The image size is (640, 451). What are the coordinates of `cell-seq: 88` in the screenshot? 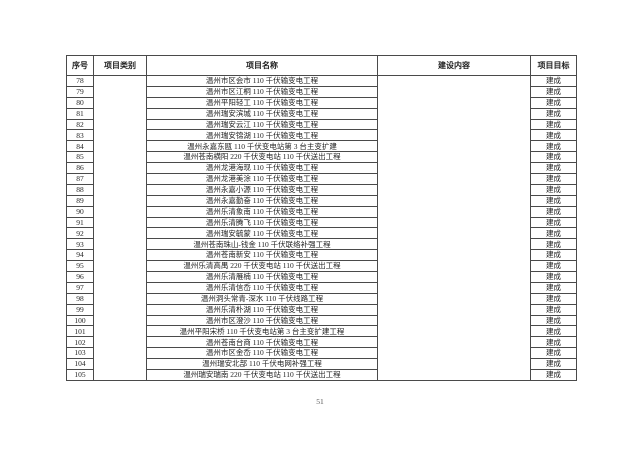 It's located at (80, 189).